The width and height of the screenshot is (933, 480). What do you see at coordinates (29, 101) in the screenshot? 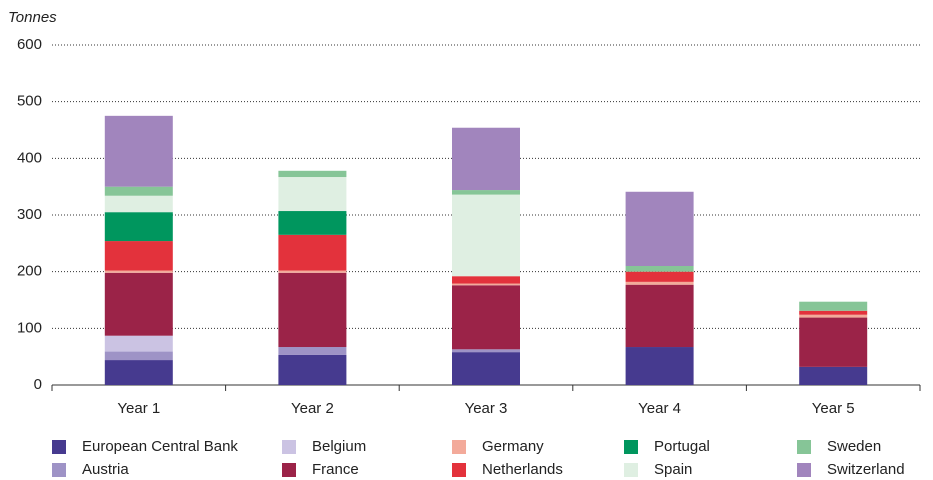
I see `y-tick-label: 500` at bounding box center [29, 101].